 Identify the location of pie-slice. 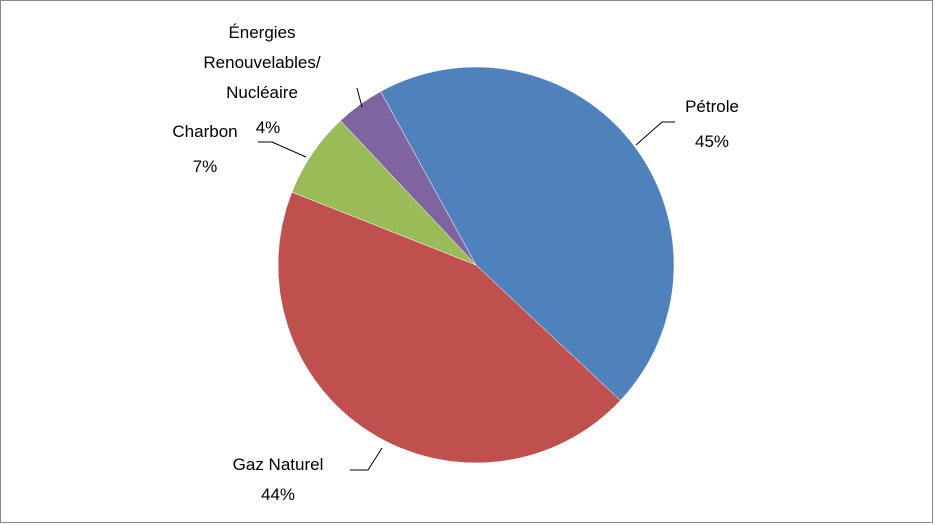
(408, 178).